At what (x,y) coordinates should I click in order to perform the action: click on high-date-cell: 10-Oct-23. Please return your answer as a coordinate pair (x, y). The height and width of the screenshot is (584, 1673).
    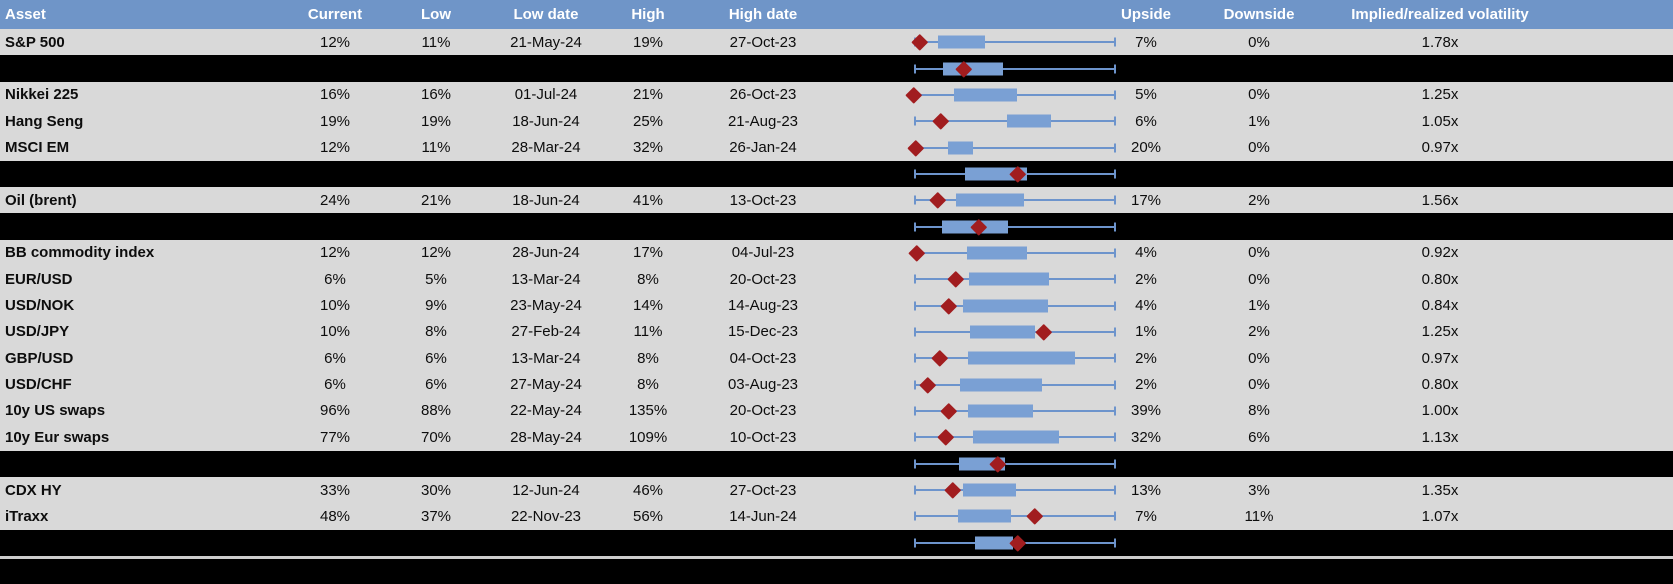
    Looking at the image, I should click on (763, 437).